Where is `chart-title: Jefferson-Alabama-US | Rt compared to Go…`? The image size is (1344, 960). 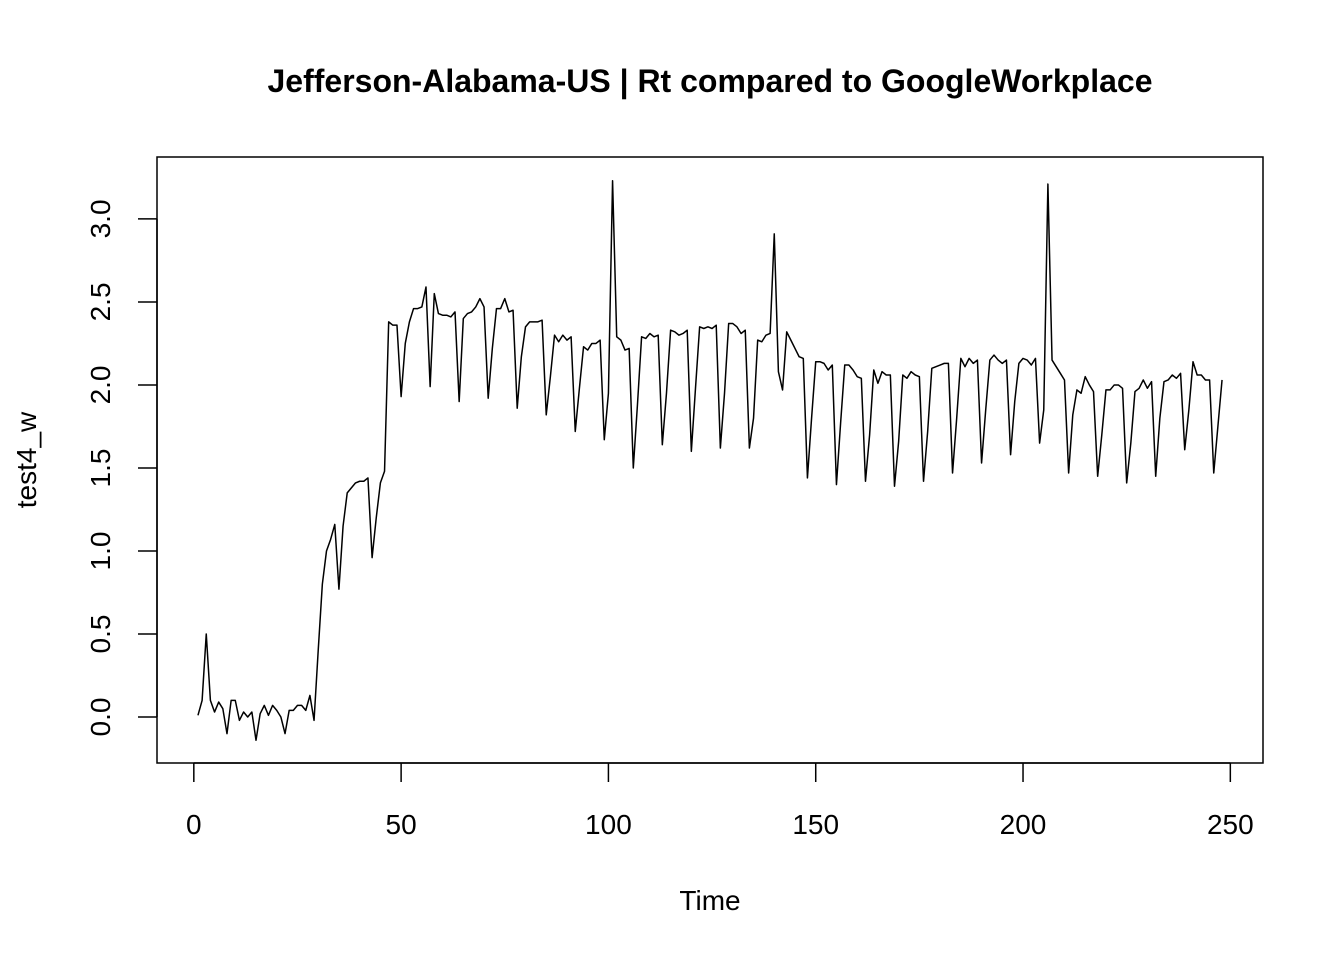
chart-title: Jefferson-Alabama-US | Rt compared to Go… is located at coordinates (710, 81).